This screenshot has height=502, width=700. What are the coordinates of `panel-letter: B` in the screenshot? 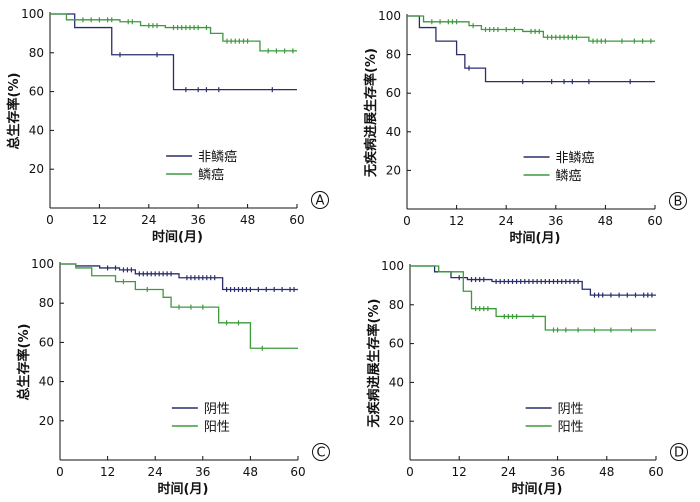 It's located at (678, 202).